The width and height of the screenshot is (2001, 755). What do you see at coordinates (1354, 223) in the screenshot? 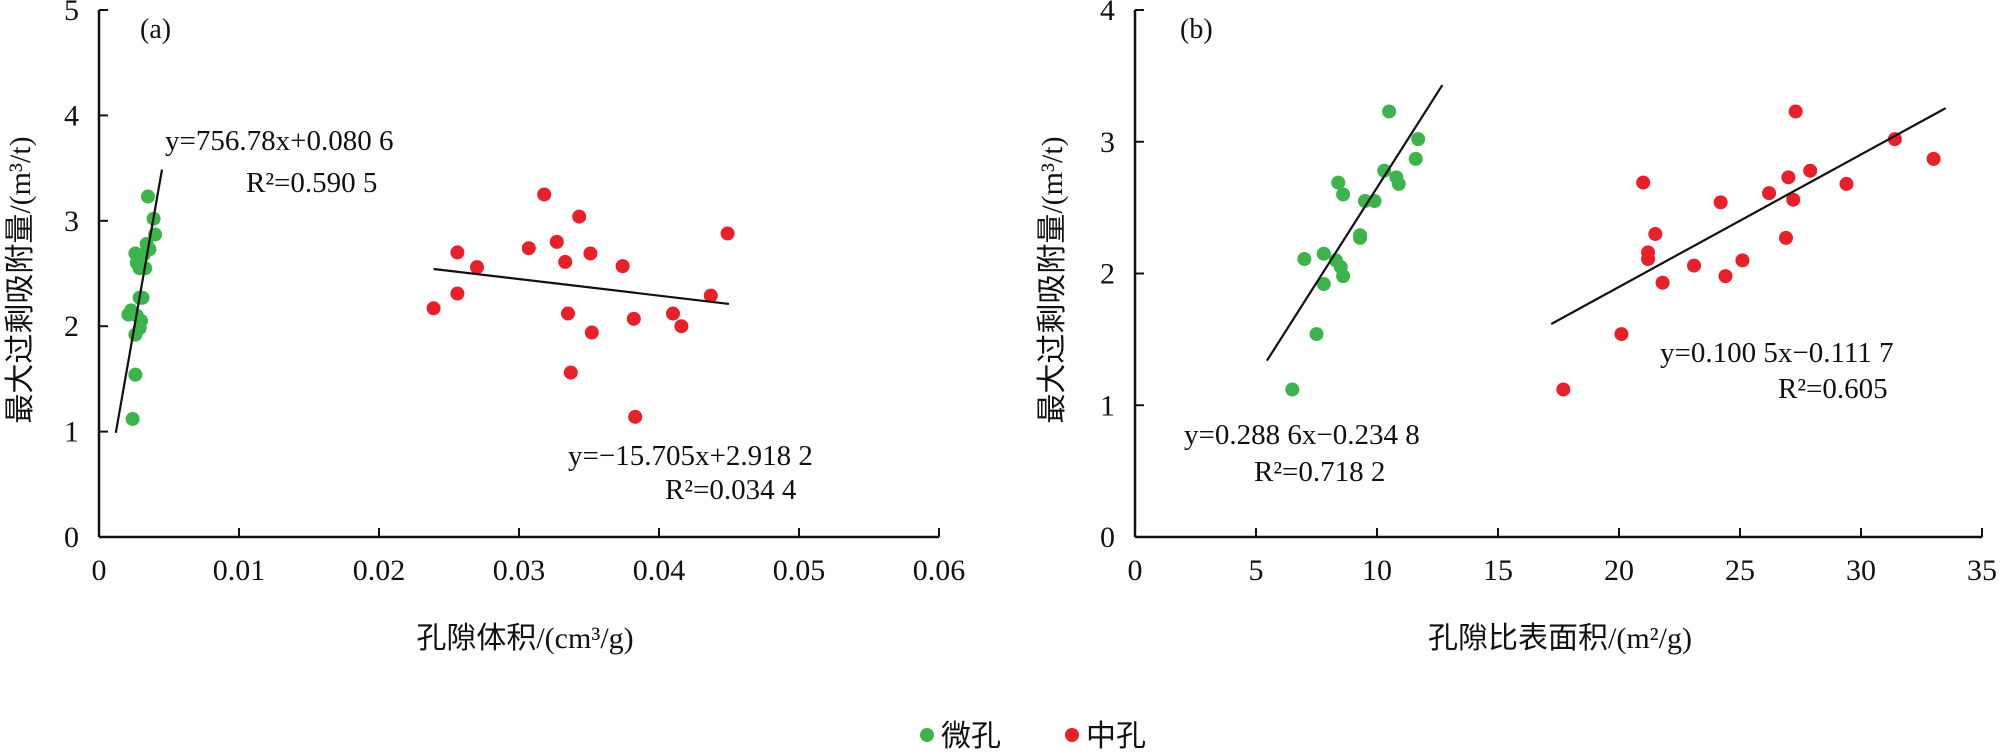
I see `panel-b-micropore-fit-line` at bounding box center [1354, 223].